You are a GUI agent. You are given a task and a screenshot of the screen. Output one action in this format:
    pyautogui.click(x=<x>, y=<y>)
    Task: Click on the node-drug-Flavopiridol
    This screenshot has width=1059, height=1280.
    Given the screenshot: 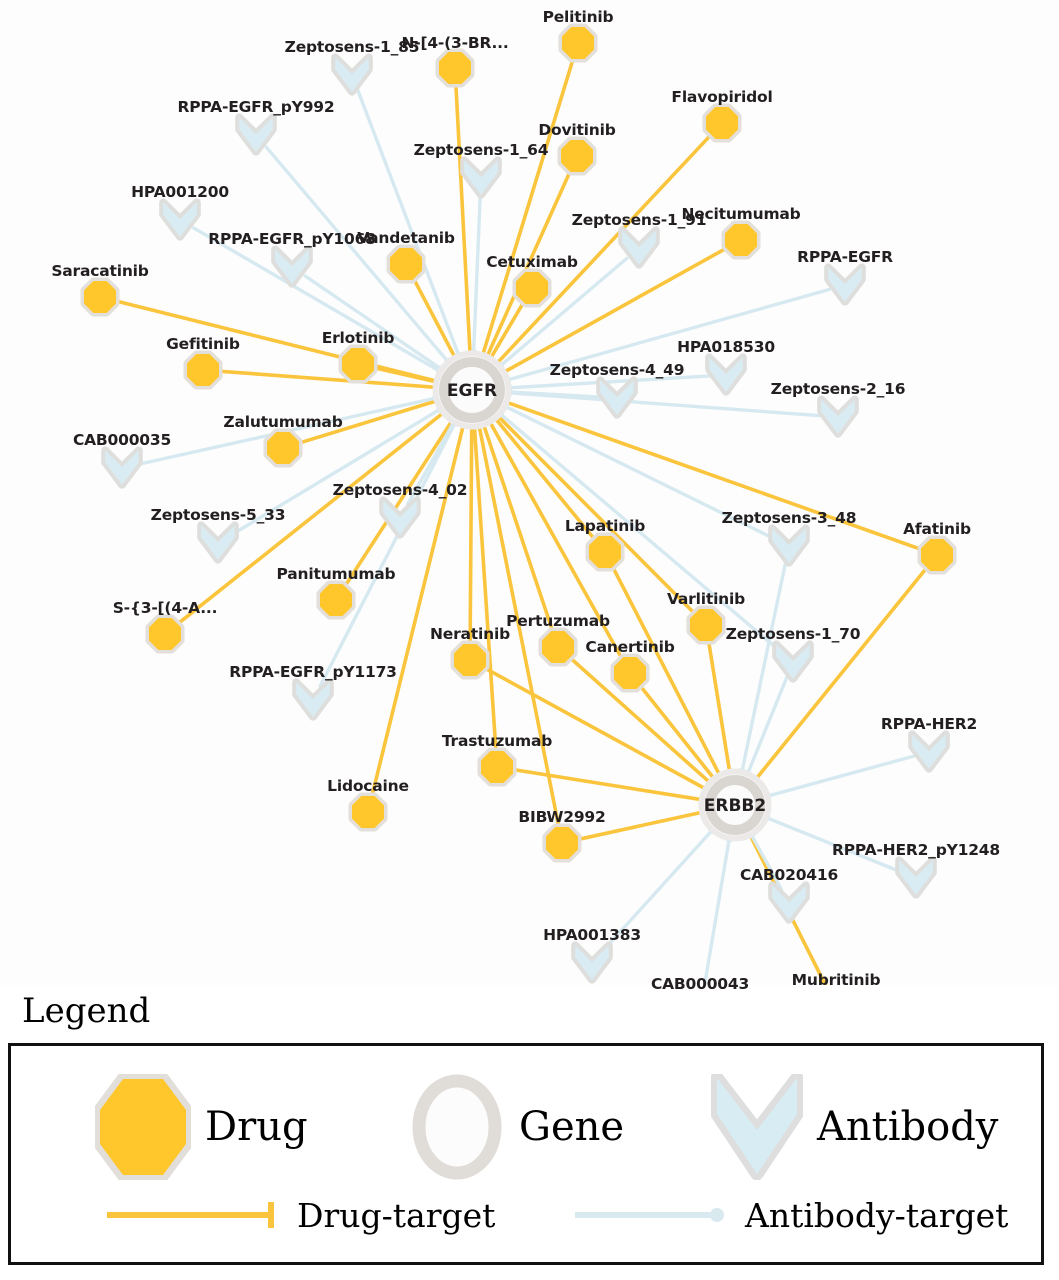 What is the action you would take?
    pyautogui.click(x=722, y=123)
    